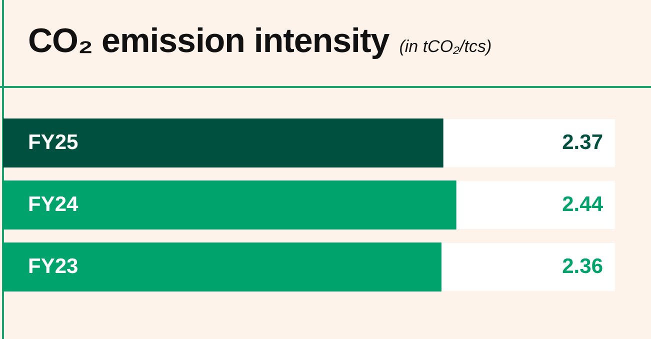 The height and width of the screenshot is (339, 651). Describe the element at coordinates (53, 204) in the screenshot. I see `y-tick-label: FY24` at that location.